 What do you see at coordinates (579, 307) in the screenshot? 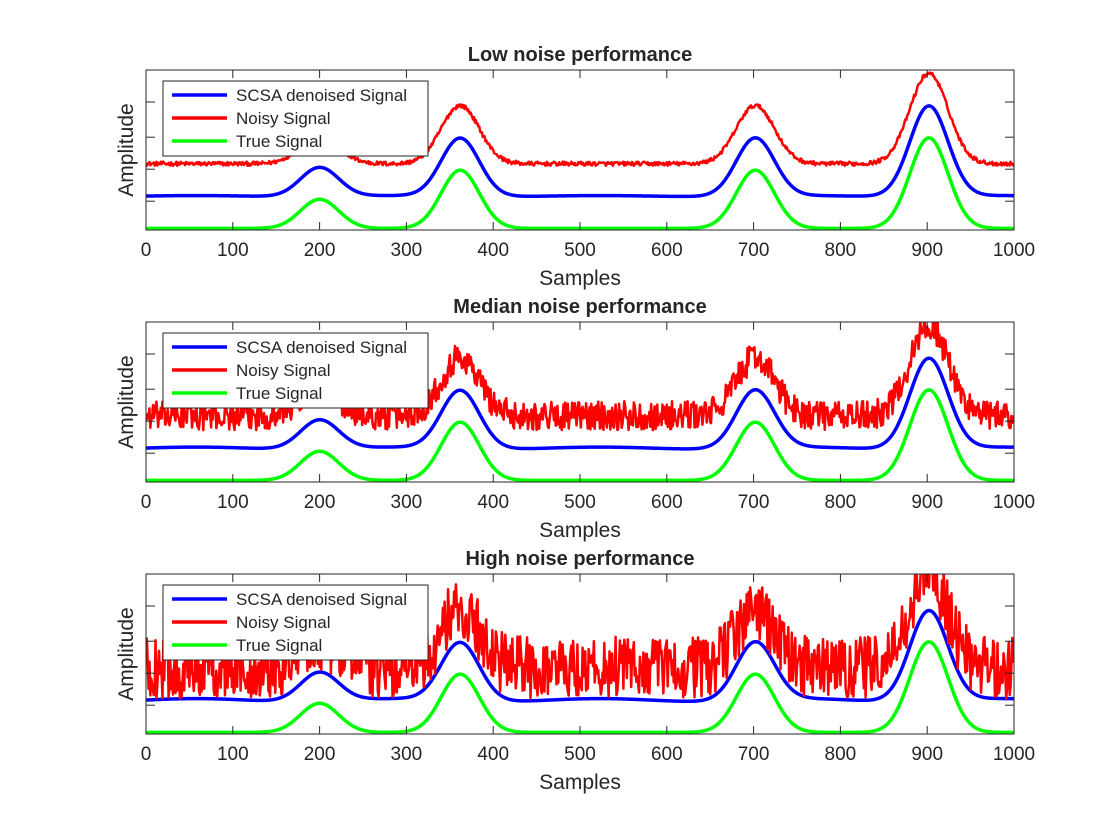
I see `subplot-title: Median noise performance` at bounding box center [579, 307].